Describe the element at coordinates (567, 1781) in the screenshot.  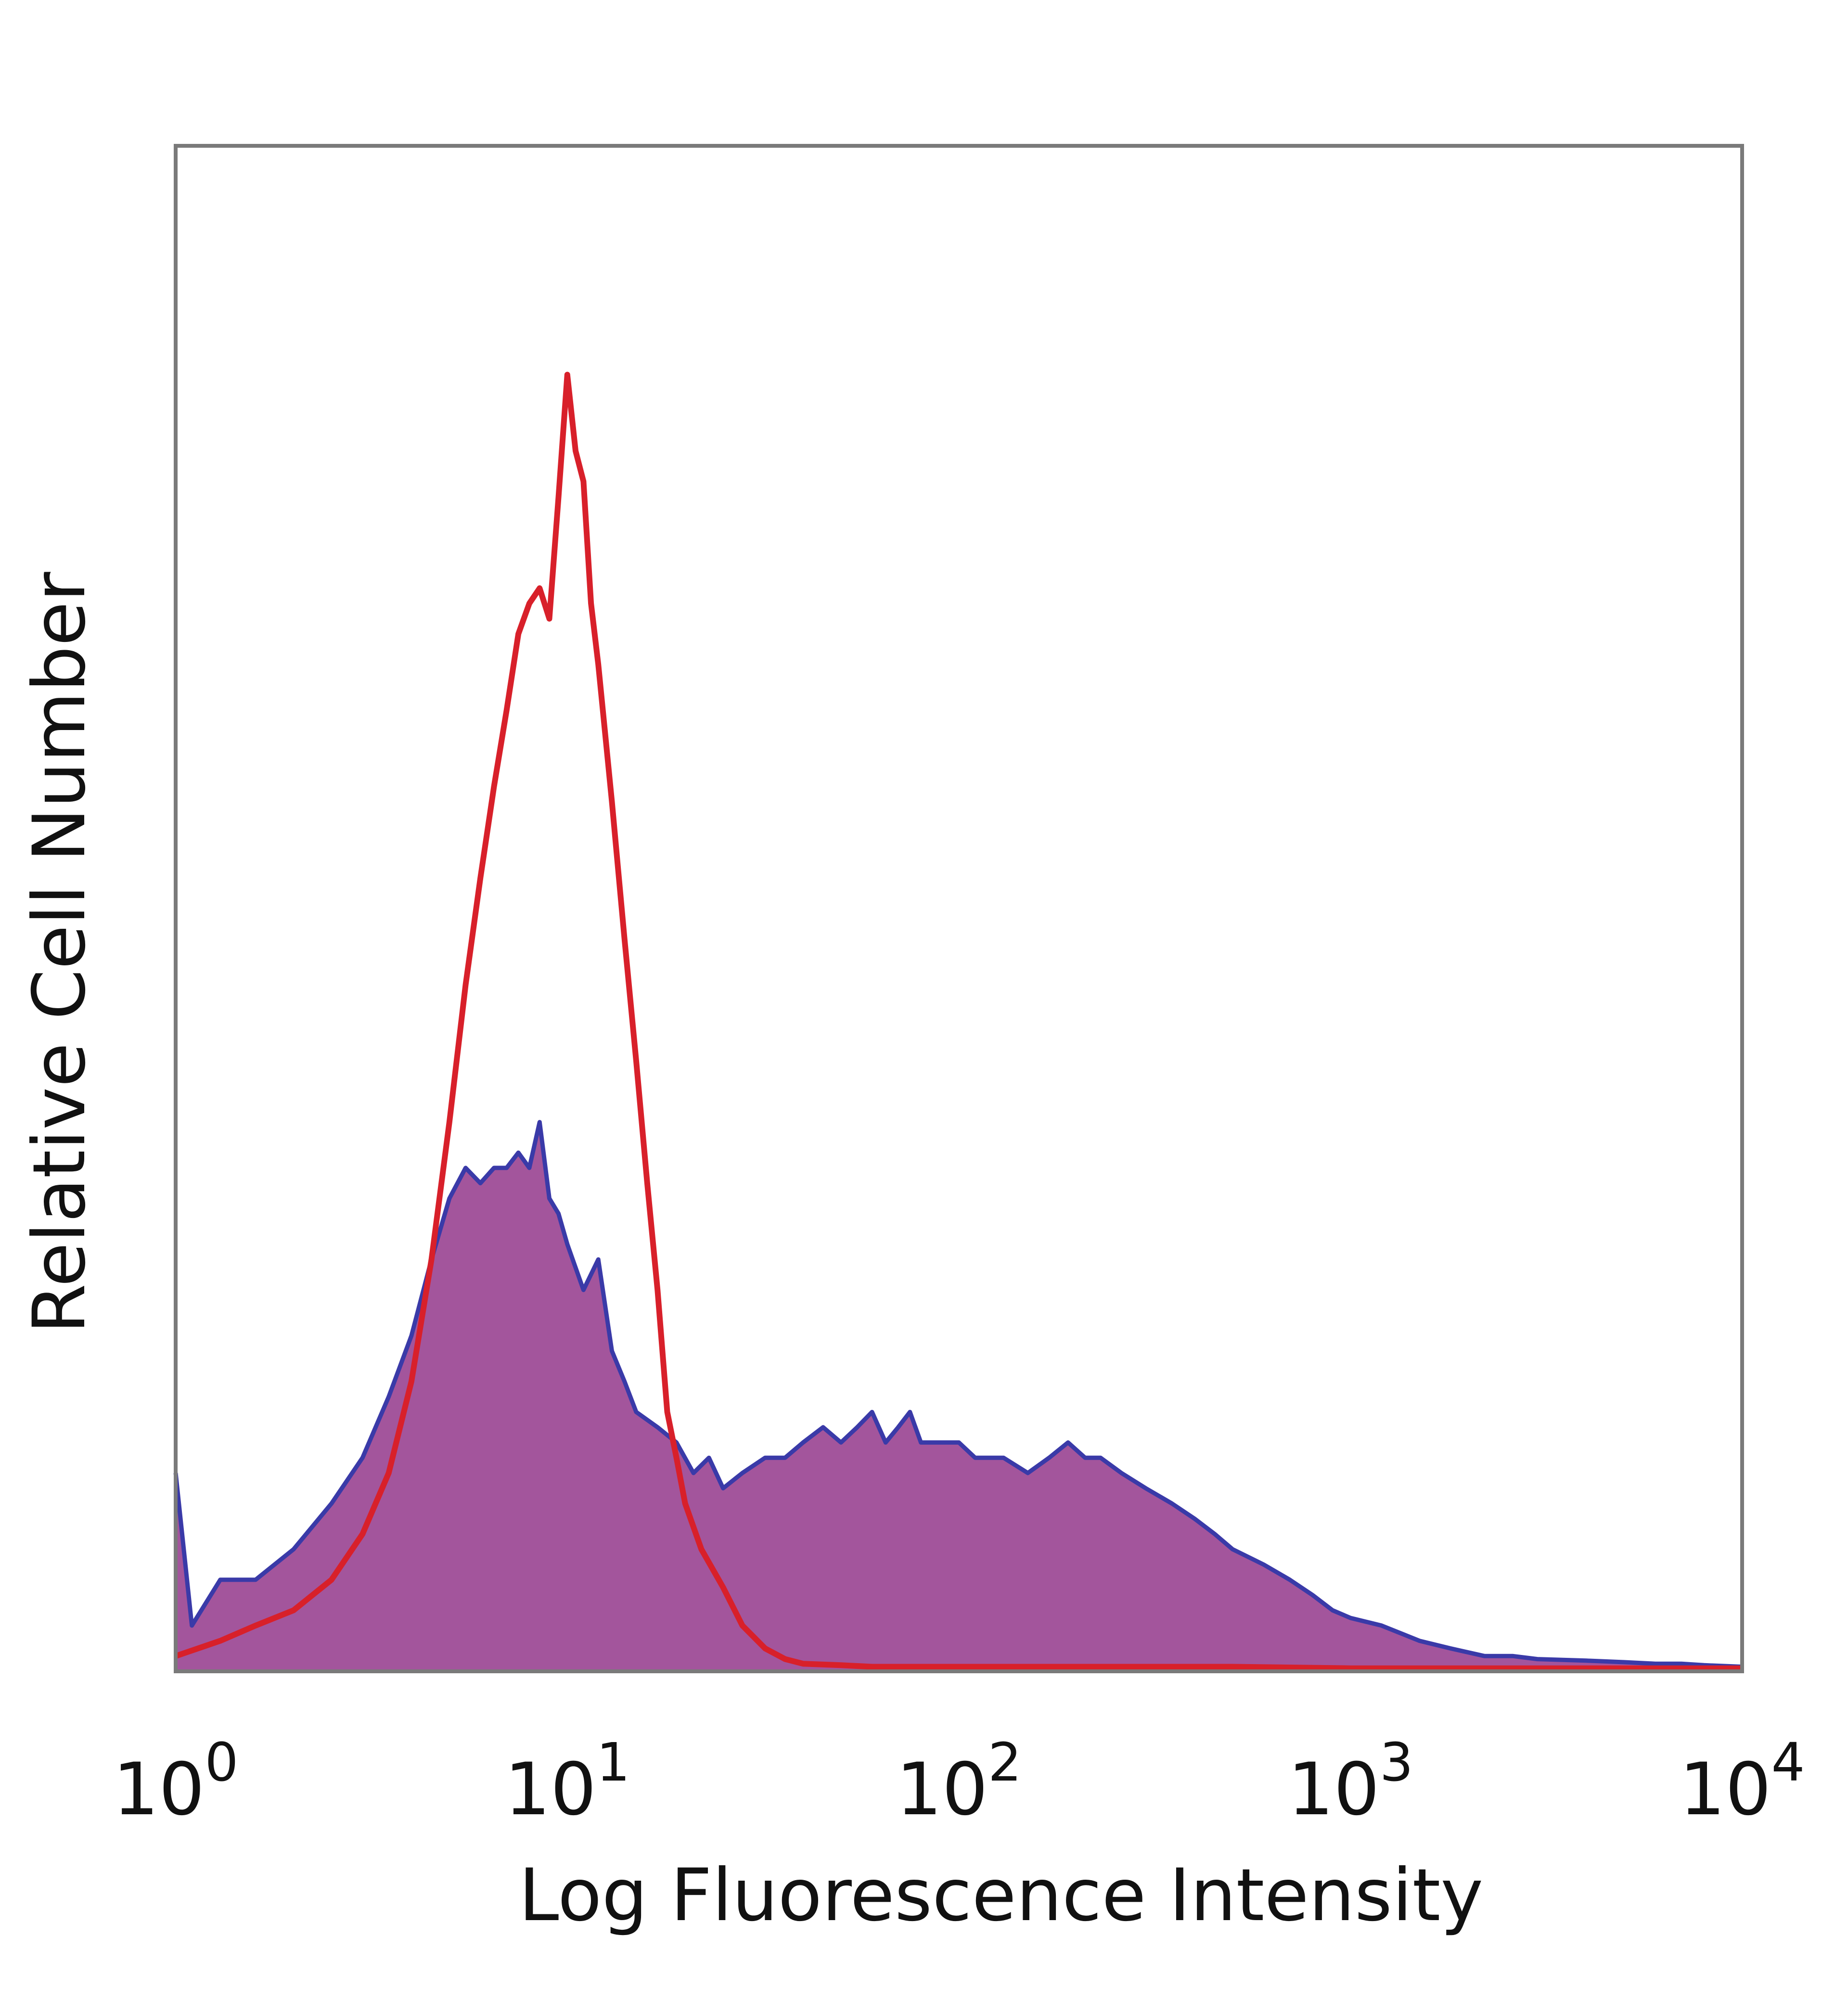
I see `x-tick-label-1: 10¹` at that location.